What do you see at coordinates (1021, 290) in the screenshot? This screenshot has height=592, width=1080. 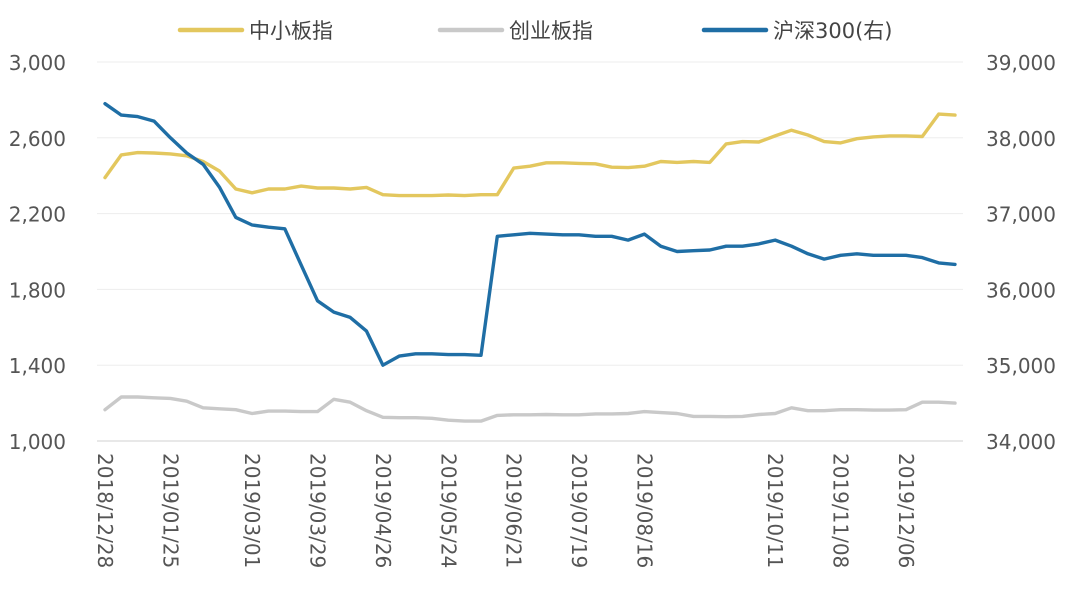 I see `right-y-tick-label: 36,000` at bounding box center [1021, 290].